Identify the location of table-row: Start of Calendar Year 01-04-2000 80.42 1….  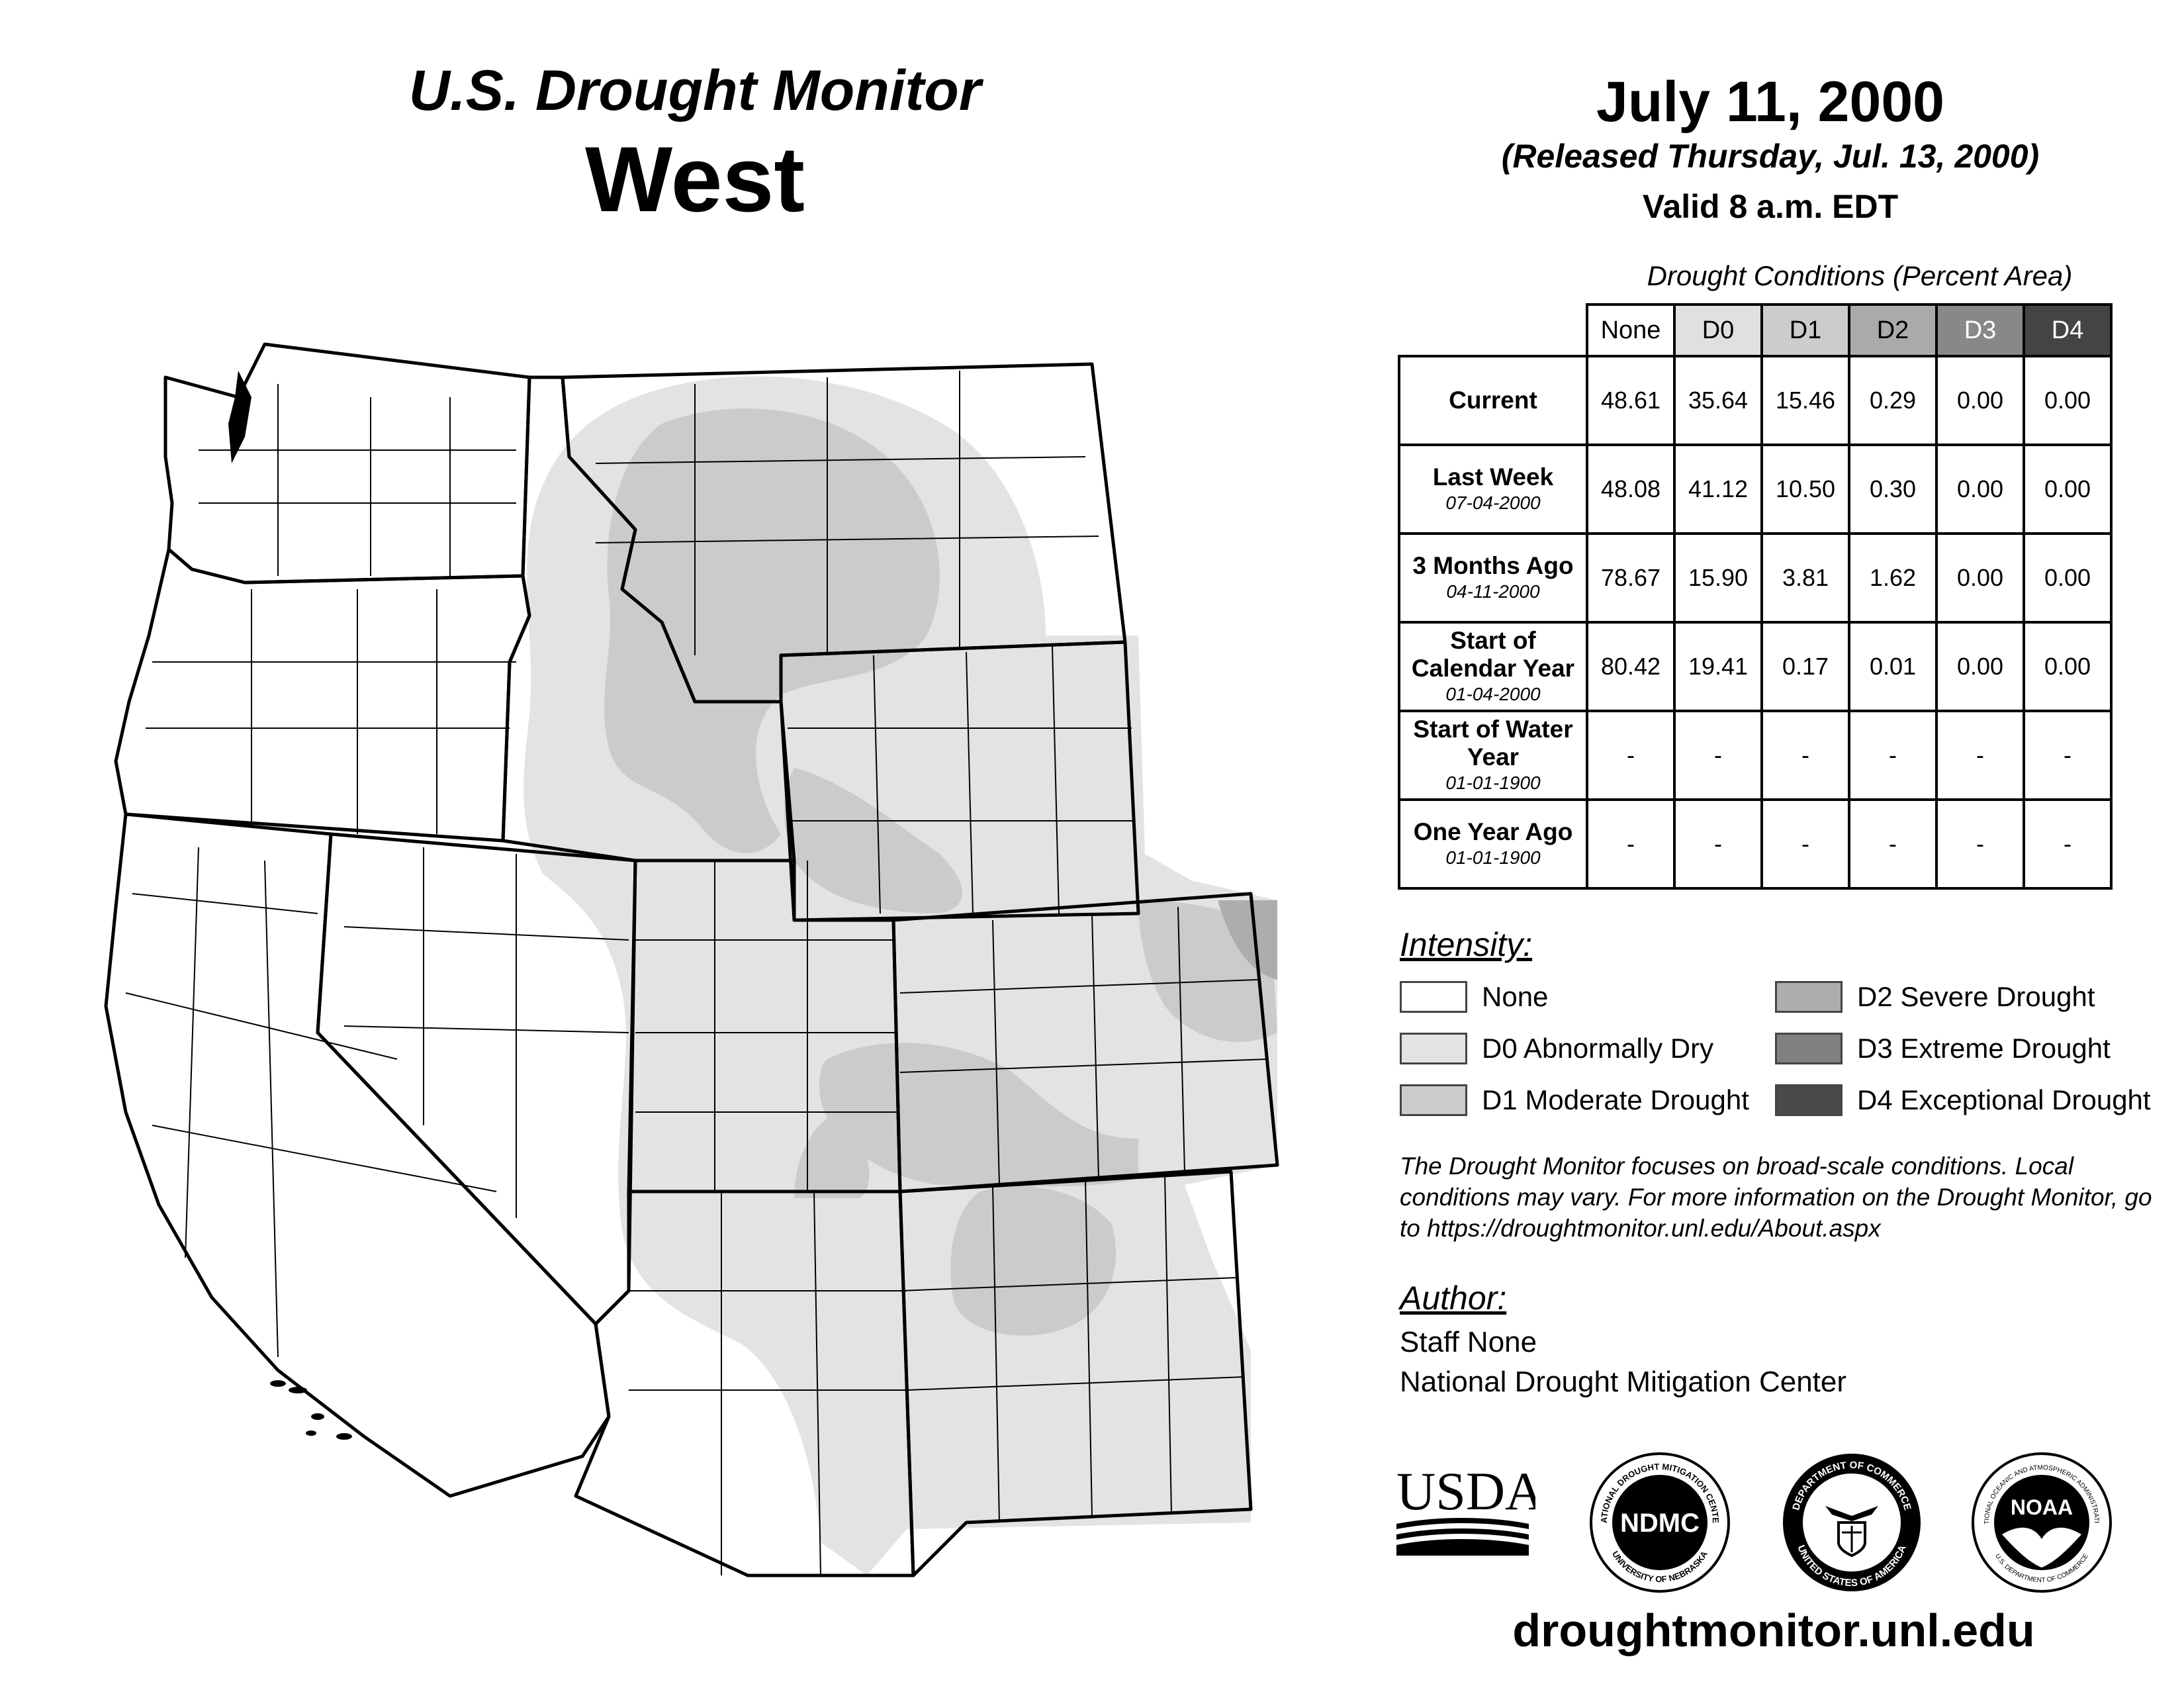
(1755, 666).